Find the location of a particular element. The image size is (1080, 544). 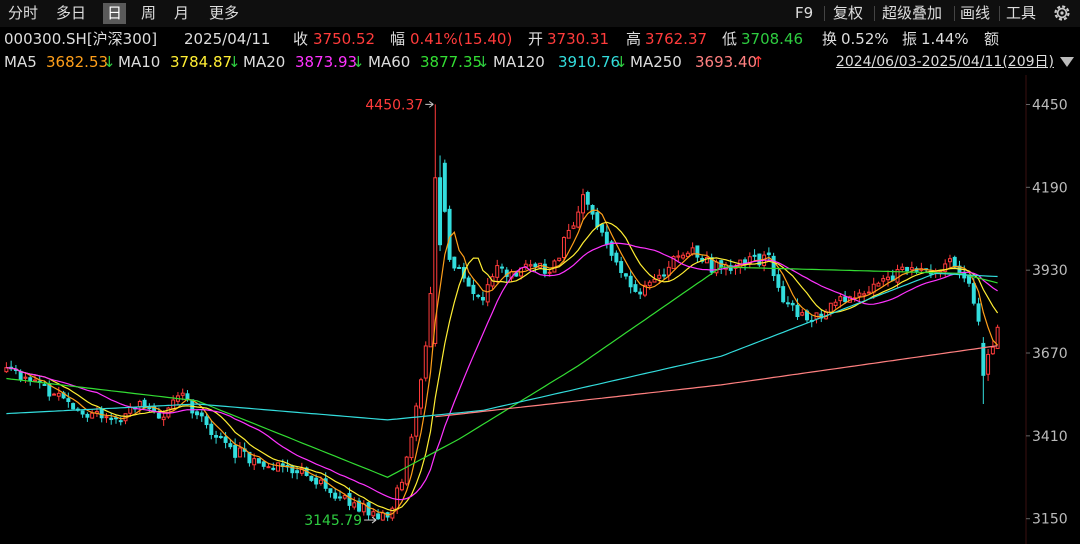

low-label: 低 is located at coordinates (730, 39).